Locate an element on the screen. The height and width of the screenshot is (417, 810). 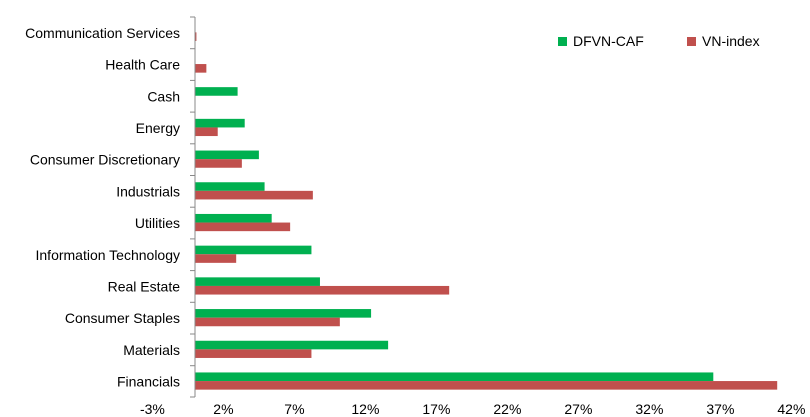
x-tick-label: 37% is located at coordinates (720, 409).